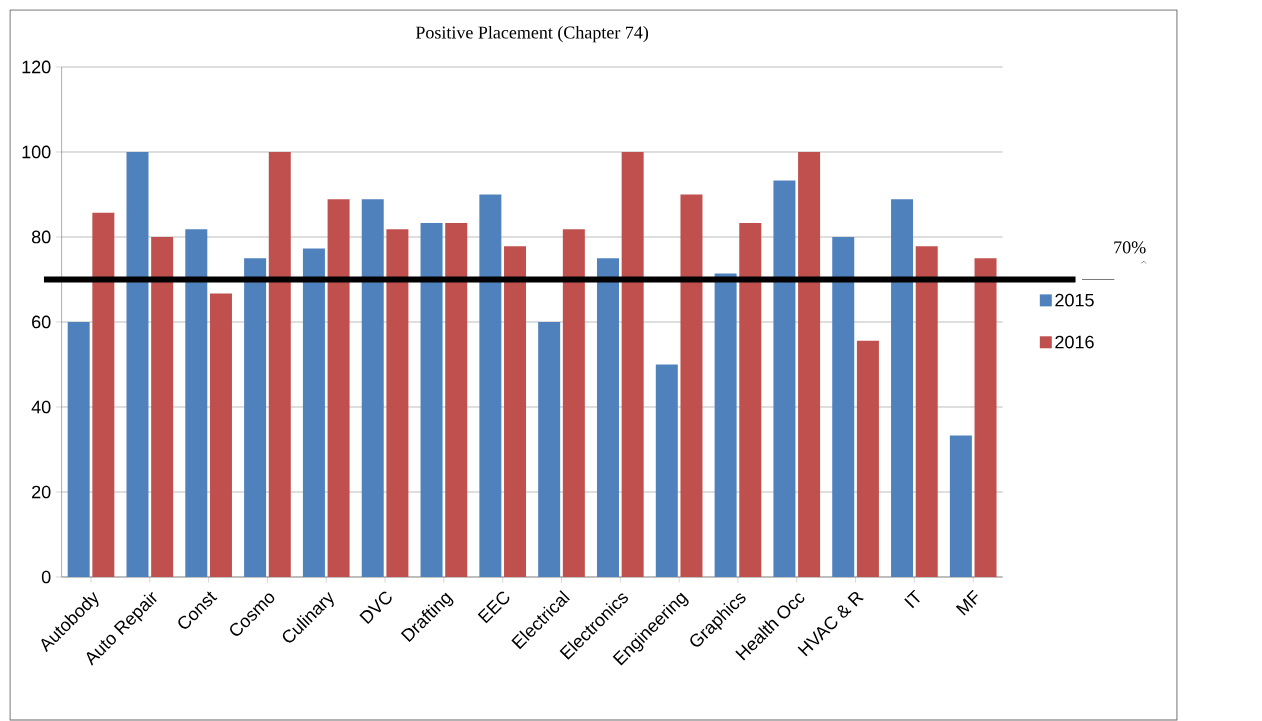 Image resolution: width=1262 pixels, height=721 pixels. Describe the element at coordinates (41, 407) in the screenshot. I see `y-tick-label: 40` at that location.